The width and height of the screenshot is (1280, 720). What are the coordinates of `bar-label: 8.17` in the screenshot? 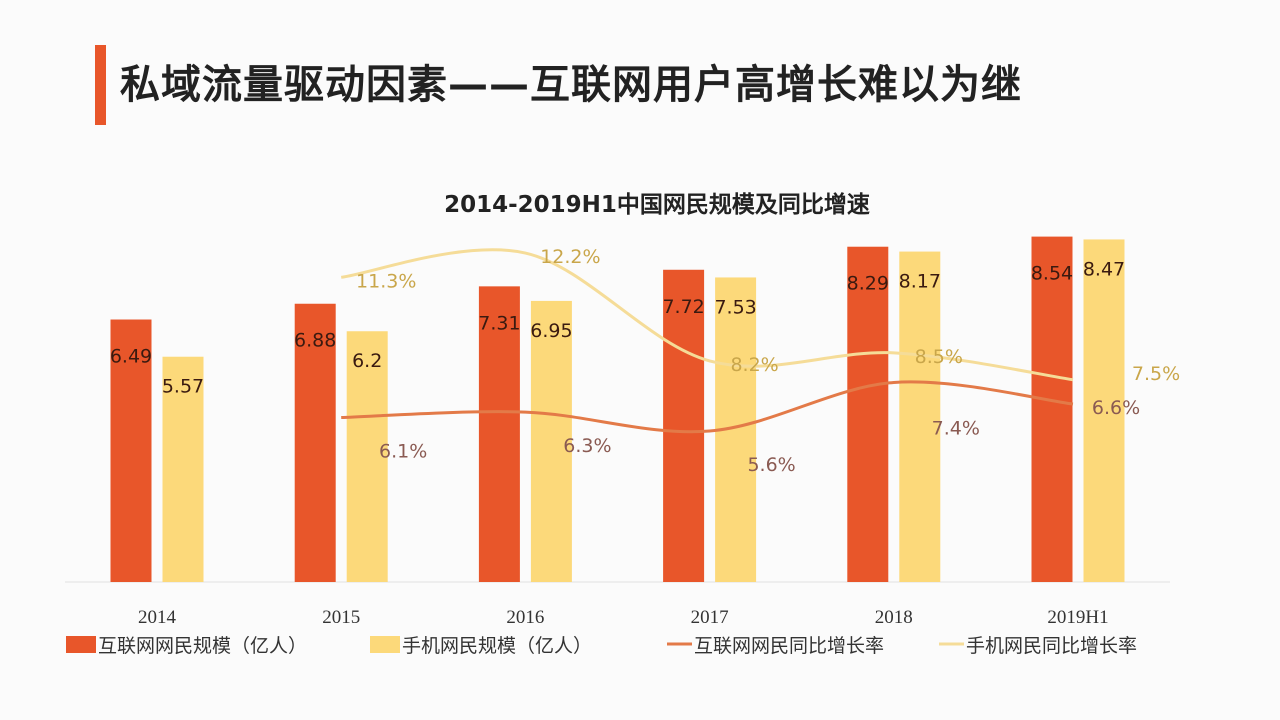 It's located at (920, 282).